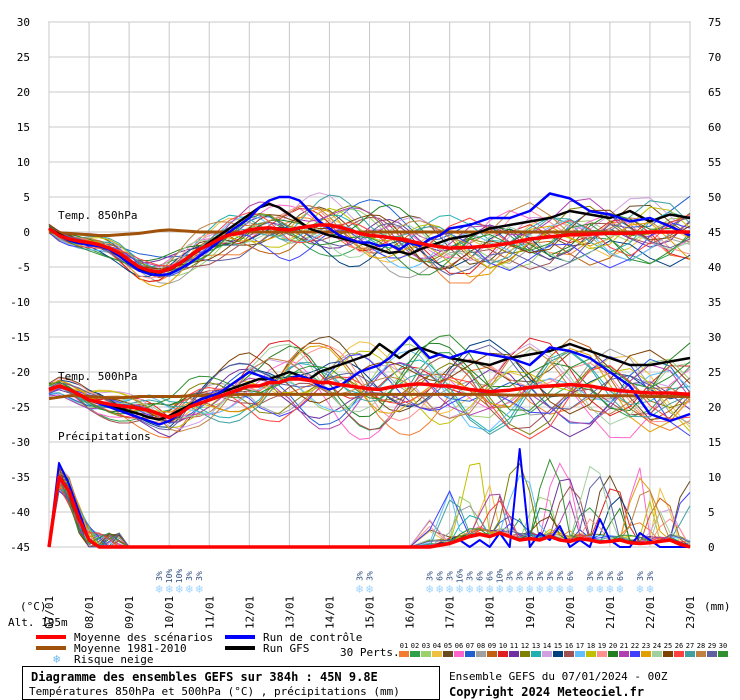 The height and width of the screenshot is (700, 740). Describe the element at coordinates (714, 407) in the screenshot. I see `right-tick-label: 20` at that location.